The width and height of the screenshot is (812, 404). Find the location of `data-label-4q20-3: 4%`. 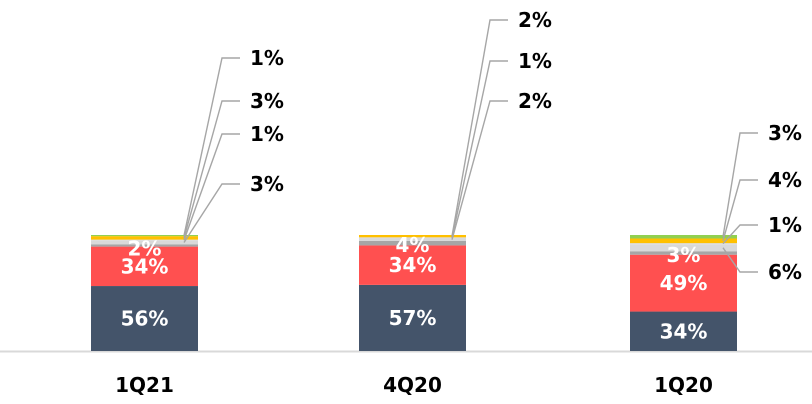

data-label-4q20-3: 4% is located at coordinates (413, 245).